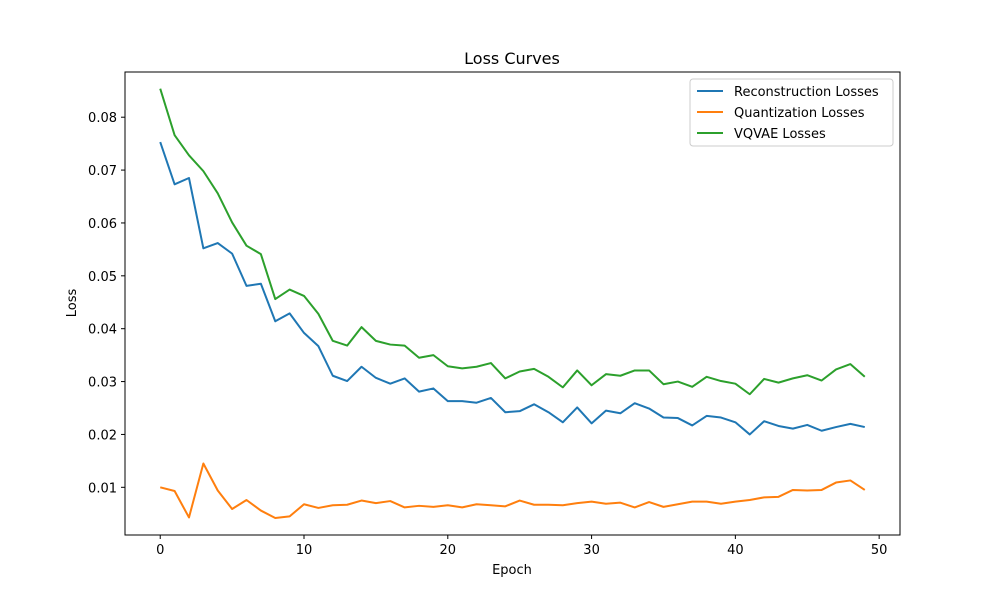 Image resolution: width=1000 pixels, height=600 pixels. What do you see at coordinates (799, 113) in the screenshot?
I see `legend-label-quantization: Quantization Losses` at bounding box center [799, 113].